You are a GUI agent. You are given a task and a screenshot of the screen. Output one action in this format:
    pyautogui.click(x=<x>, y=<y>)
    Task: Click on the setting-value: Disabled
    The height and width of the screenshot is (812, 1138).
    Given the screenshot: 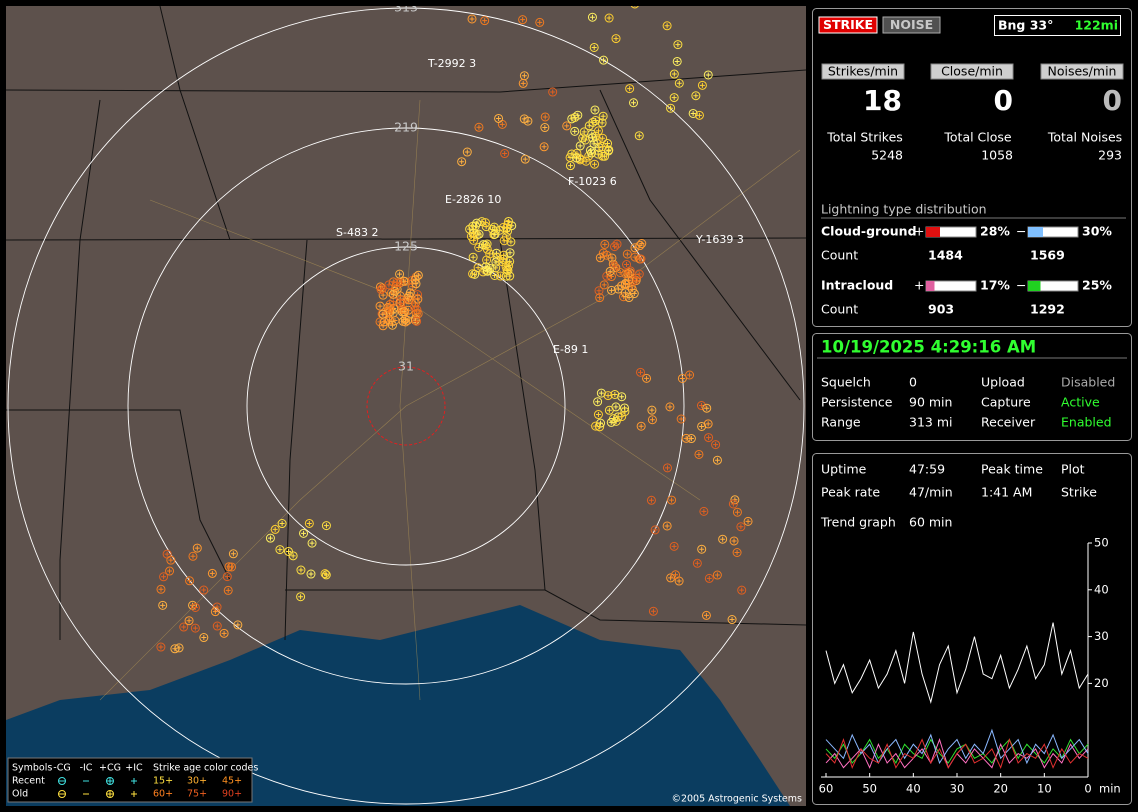 What is the action you would take?
    pyautogui.click(x=1088, y=382)
    